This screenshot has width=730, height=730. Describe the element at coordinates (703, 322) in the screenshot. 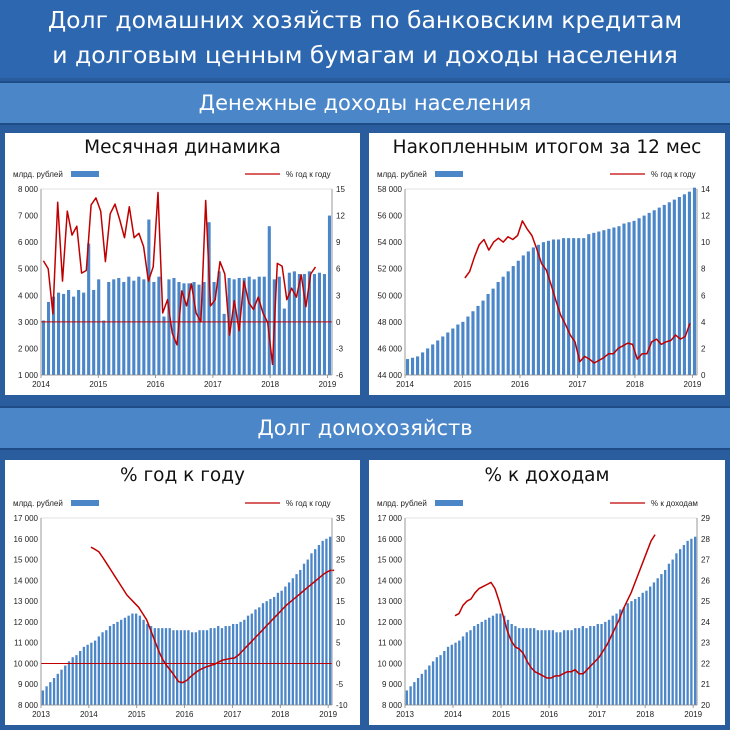

I see `y-right-tick-label: 4` at that location.